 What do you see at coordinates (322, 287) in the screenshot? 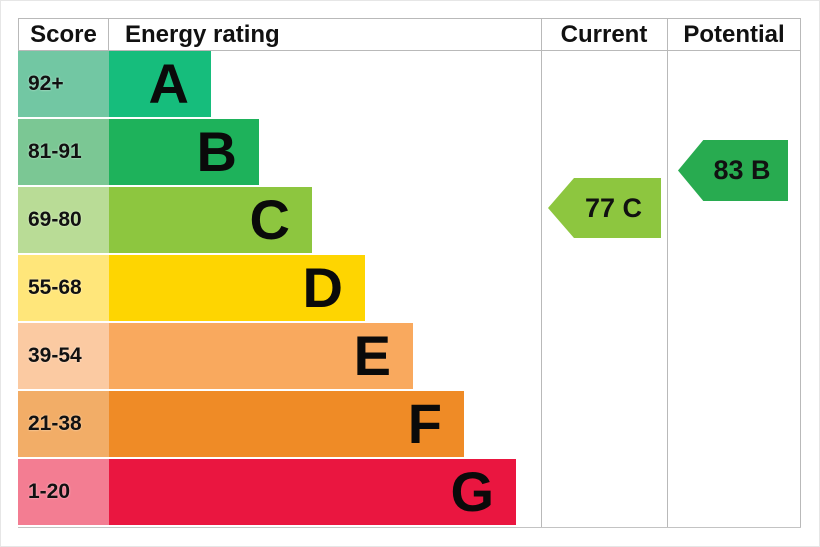
I see `rating-letter-d: D` at bounding box center [322, 287].